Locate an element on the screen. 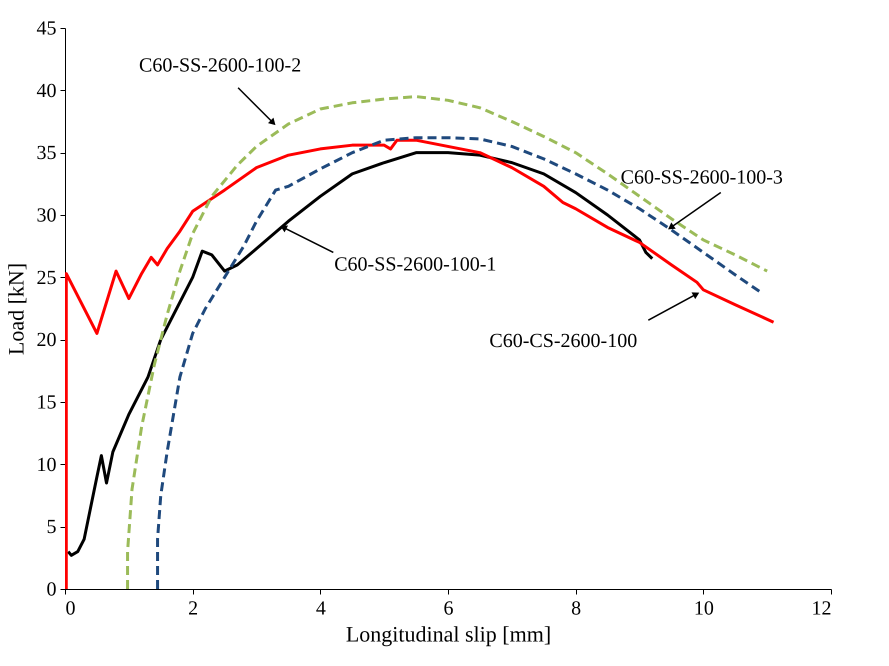 The image size is (889, 666). x-tick-label: 2 is located at coordinates (193, 609).